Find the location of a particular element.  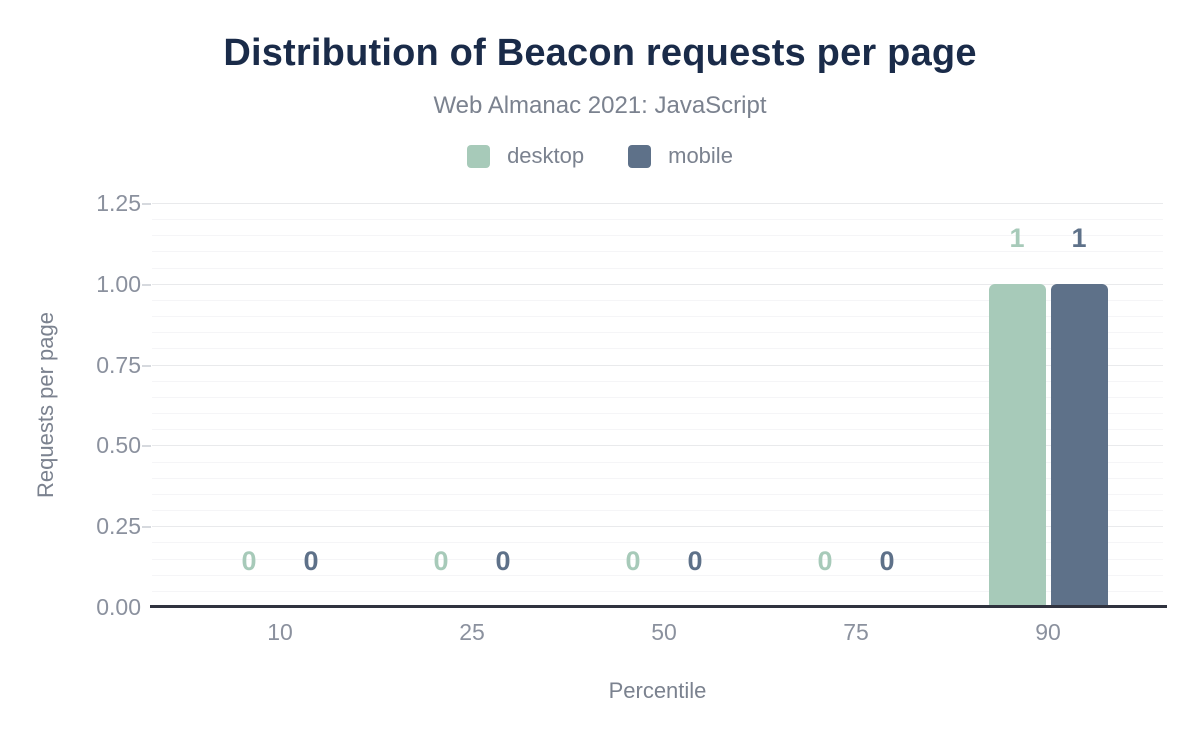

x-tick-label-25: 25 is located at coordinates (472, 632).